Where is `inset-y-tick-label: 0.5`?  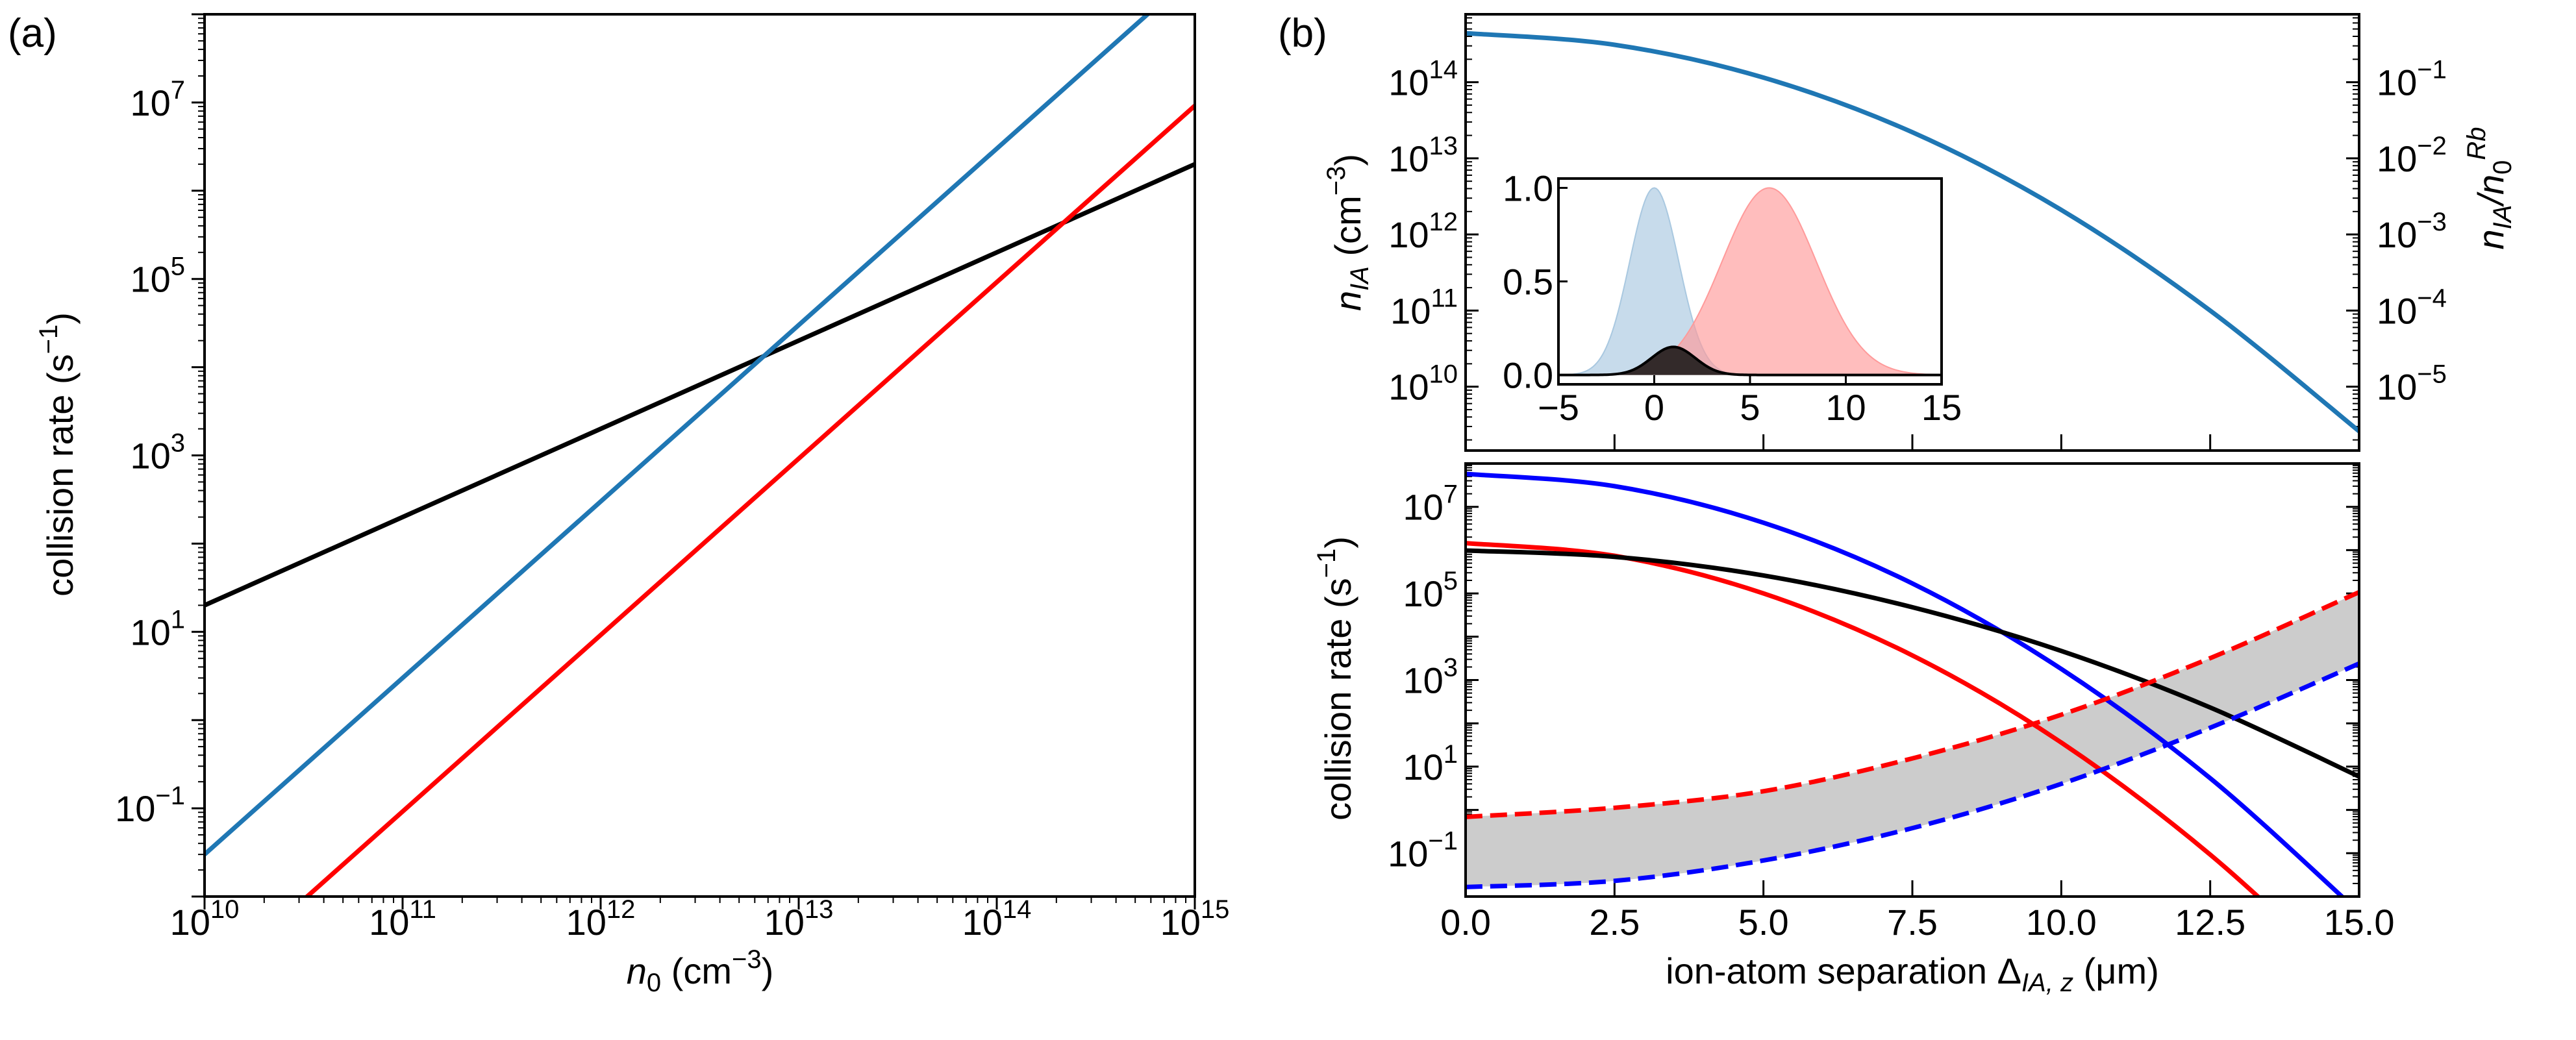 inset-y-tick-label: 0.5 is located at coordinates (1528, 282).